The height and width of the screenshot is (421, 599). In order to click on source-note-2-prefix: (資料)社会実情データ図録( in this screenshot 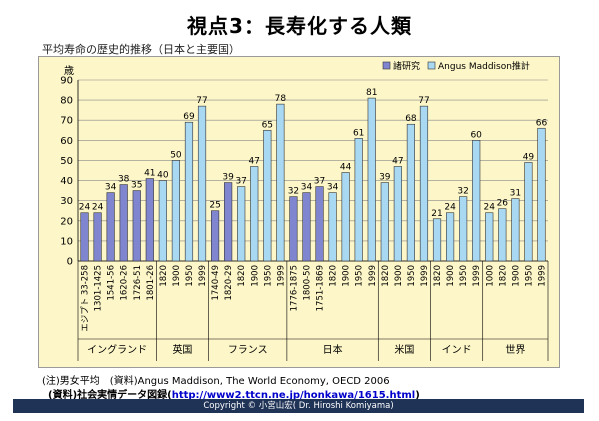, I will do `click(110, 395)`.